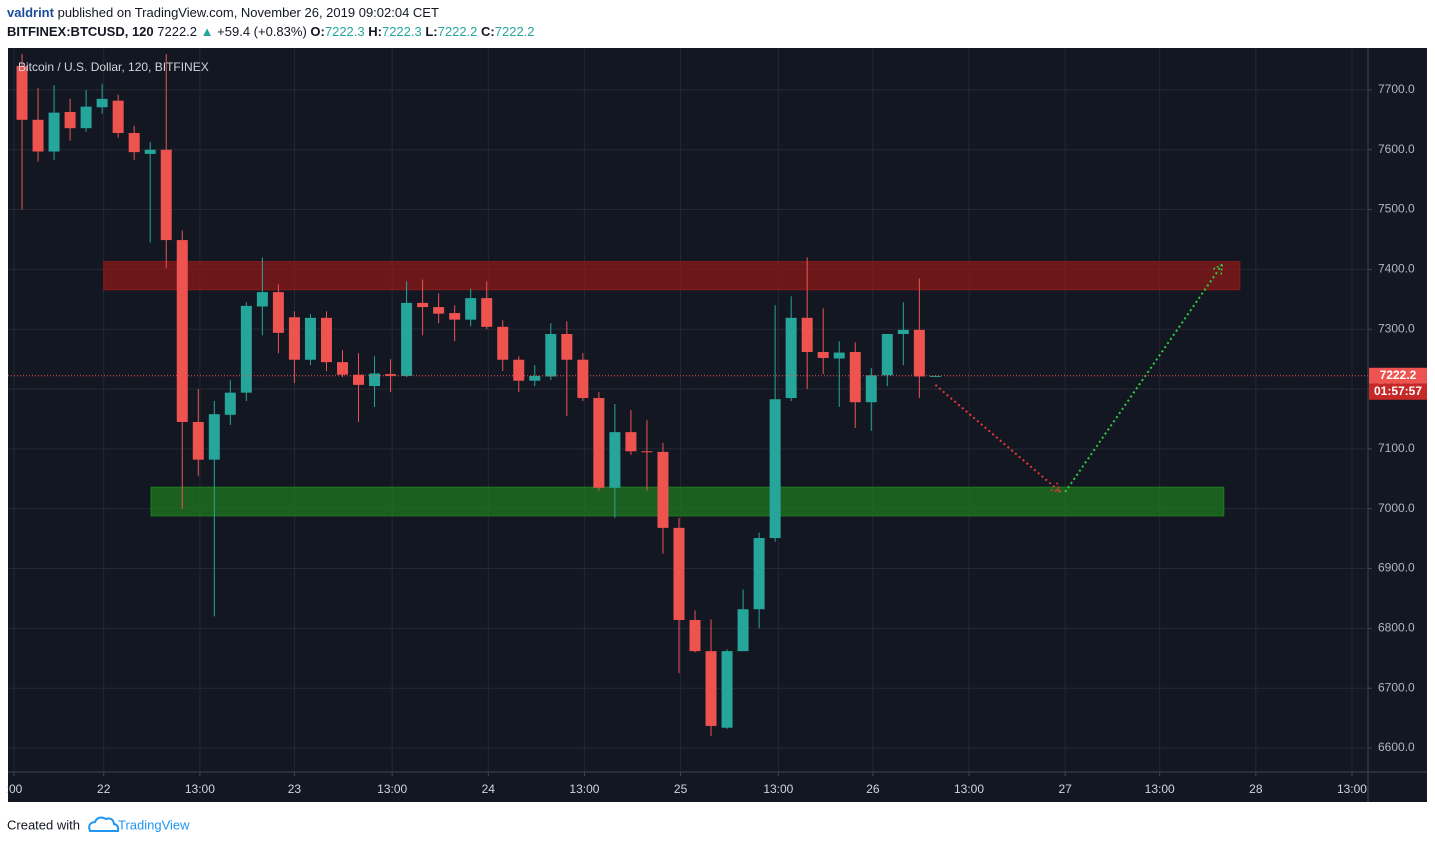 The width and height of the screenshot is (1435, 844). Describe the element at coordinates (1396, 328) in the screenshot. I see `y-tick-label: 7300.0` at that location.